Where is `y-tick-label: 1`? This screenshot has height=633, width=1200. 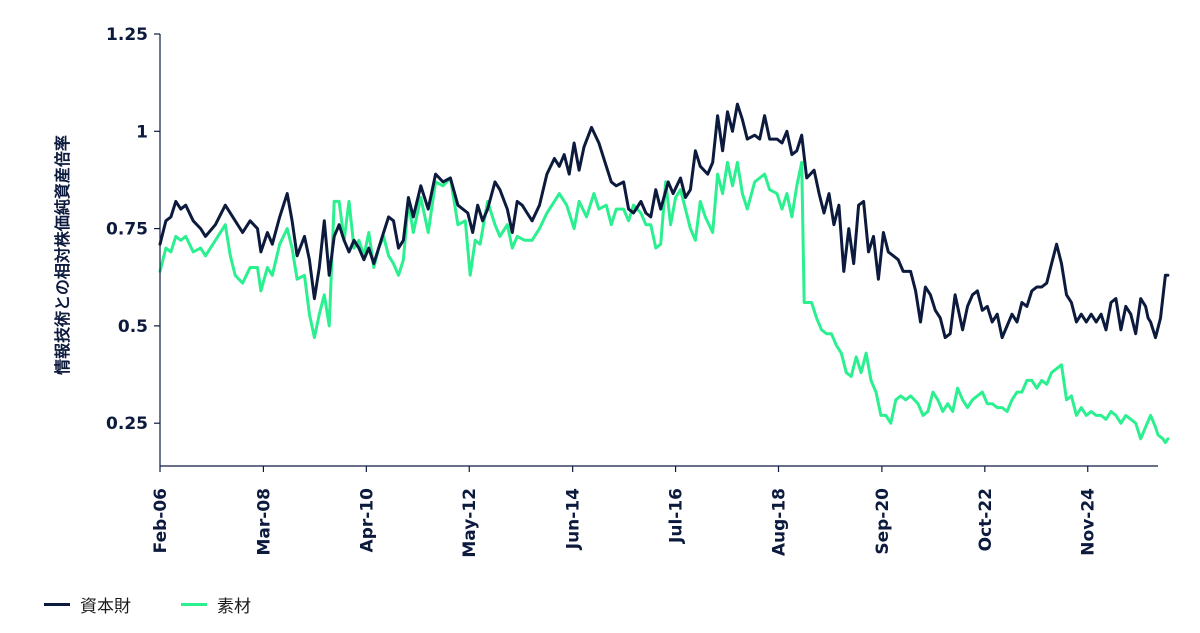
y-tick-label: 1 is located at coordinates (142, 132).